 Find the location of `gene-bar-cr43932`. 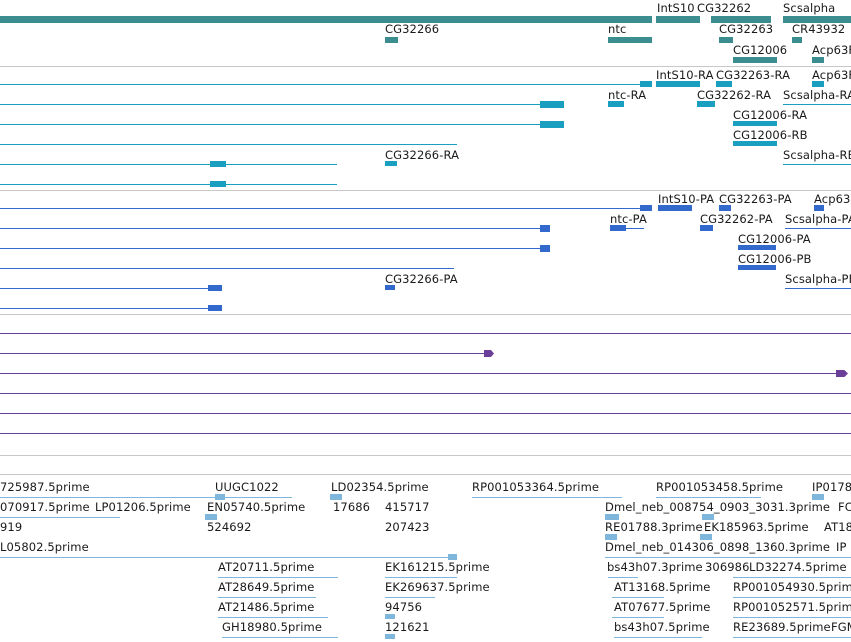

gene-bar-cr43932 is located at coordinates (797, 40).